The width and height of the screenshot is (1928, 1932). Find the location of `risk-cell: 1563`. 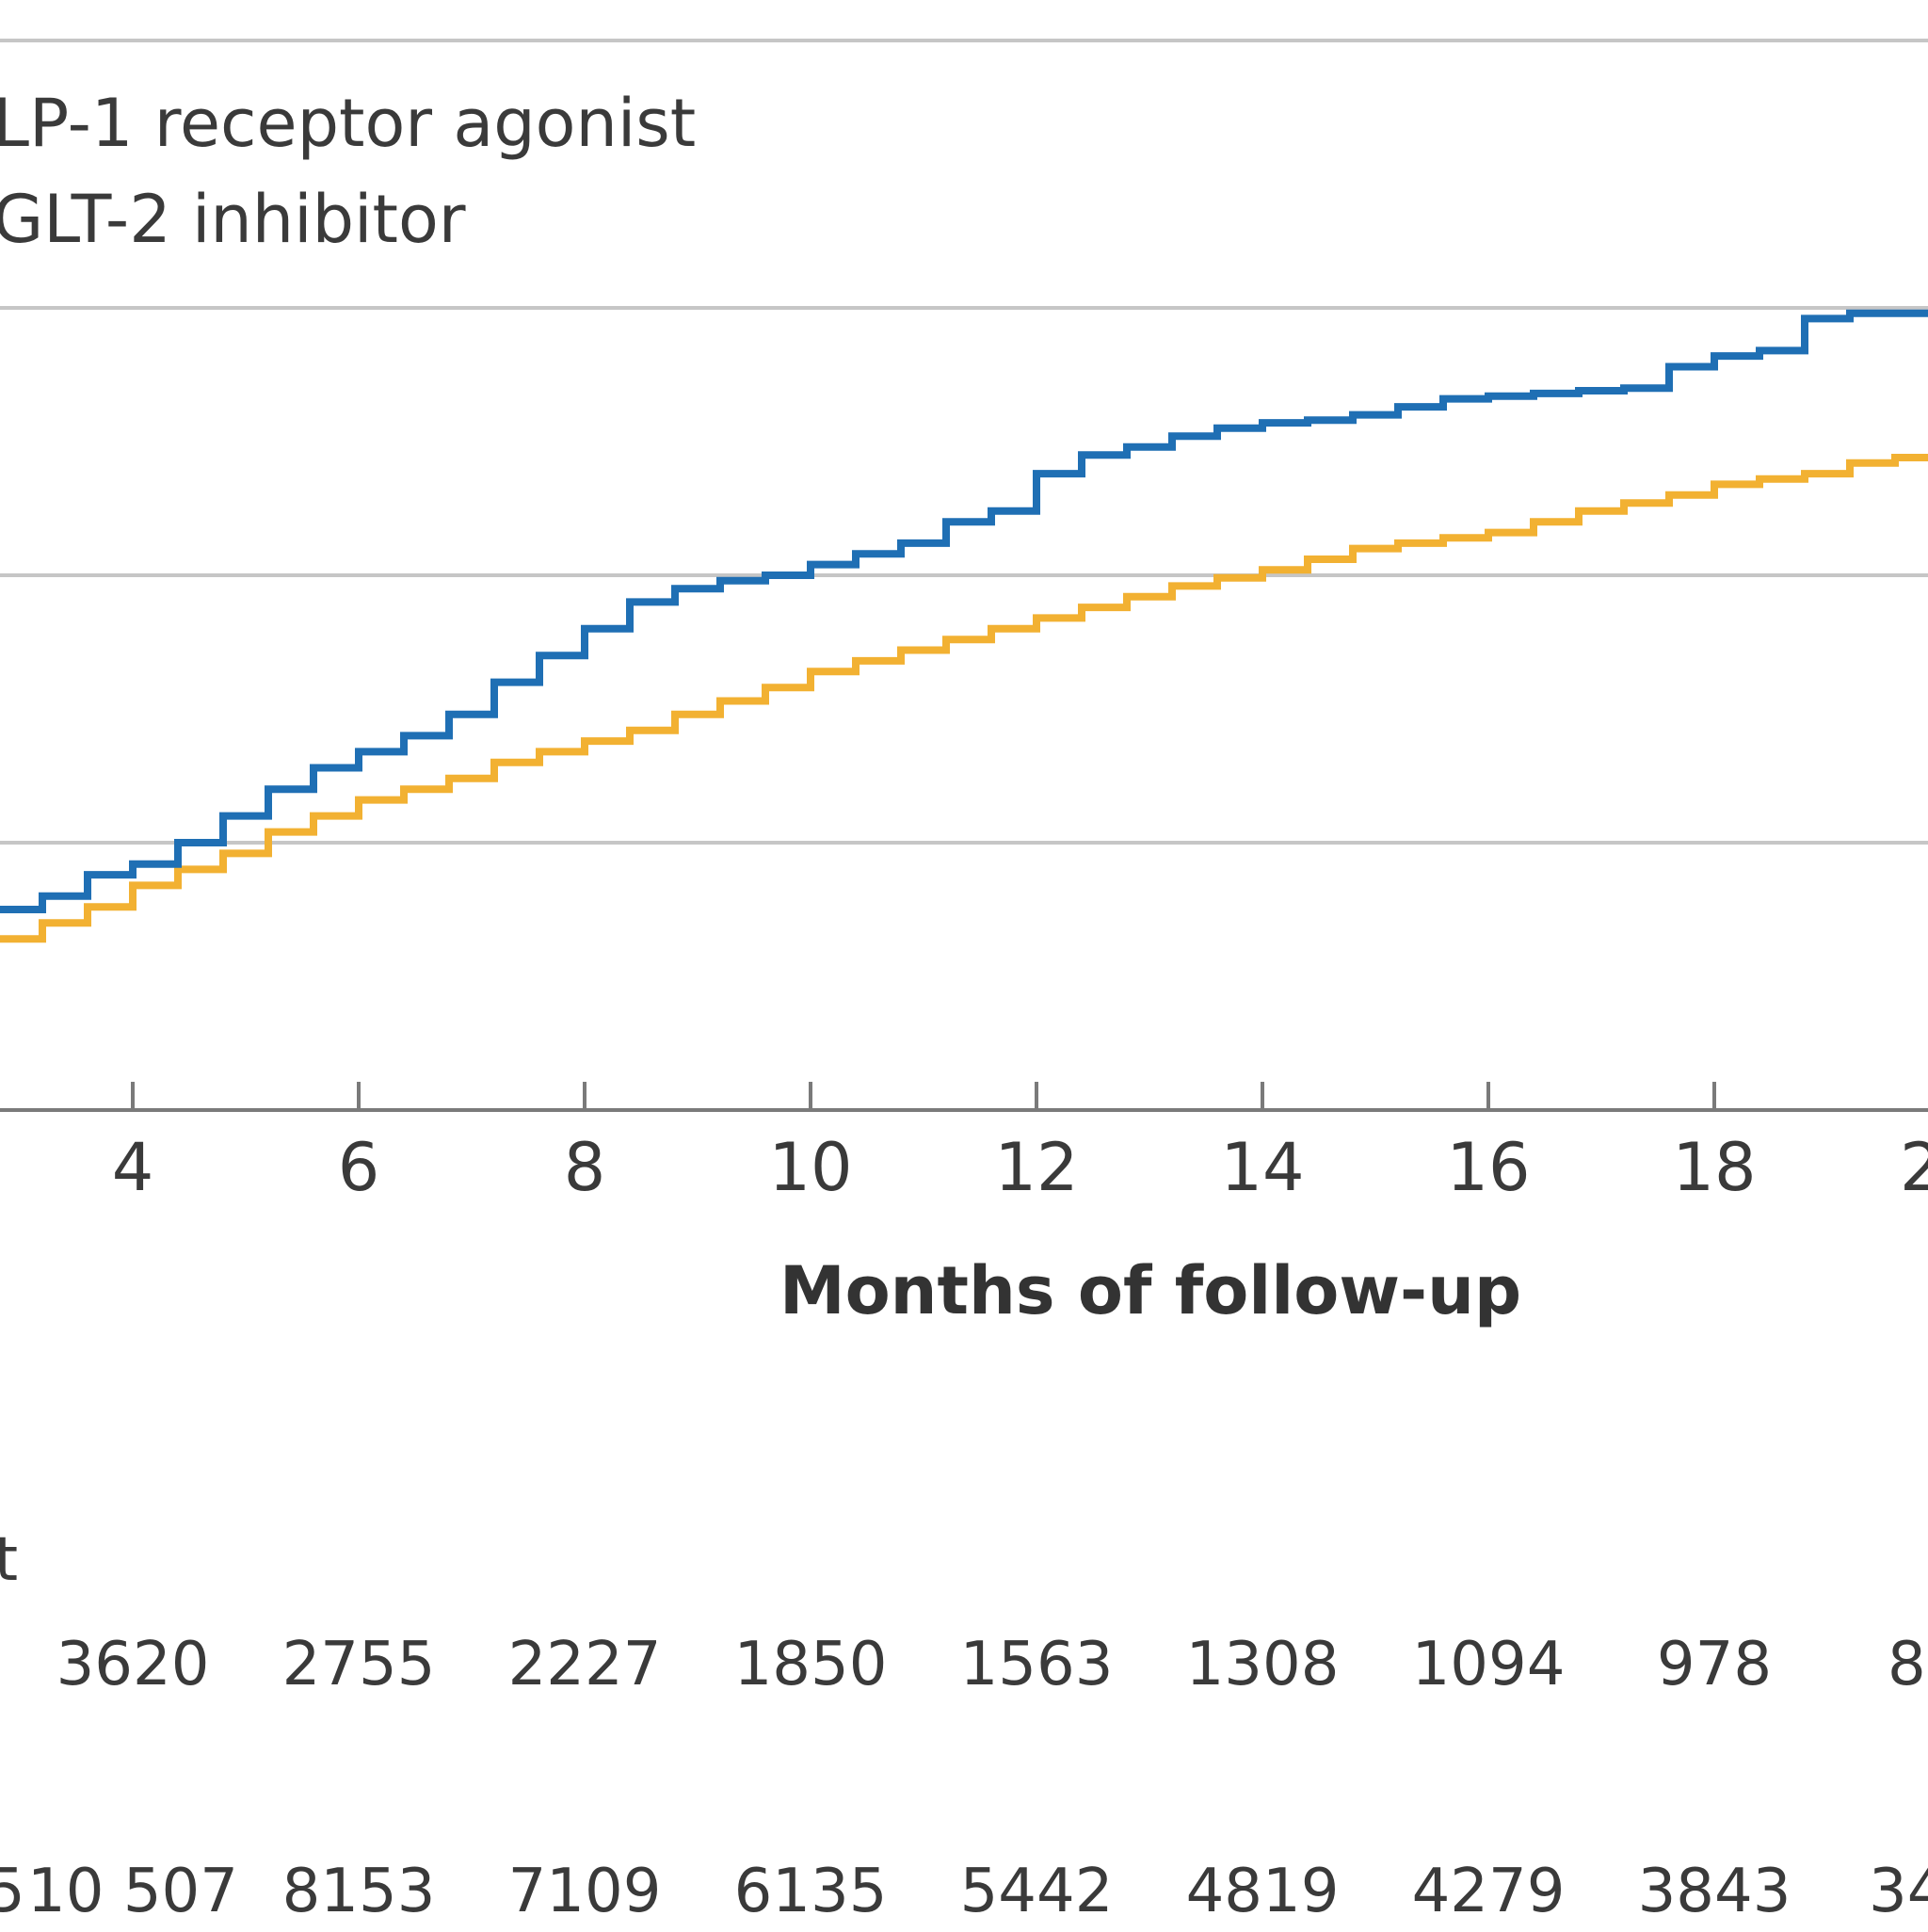

risk-cell: 1563 is located at coordinates (1037, 1664).